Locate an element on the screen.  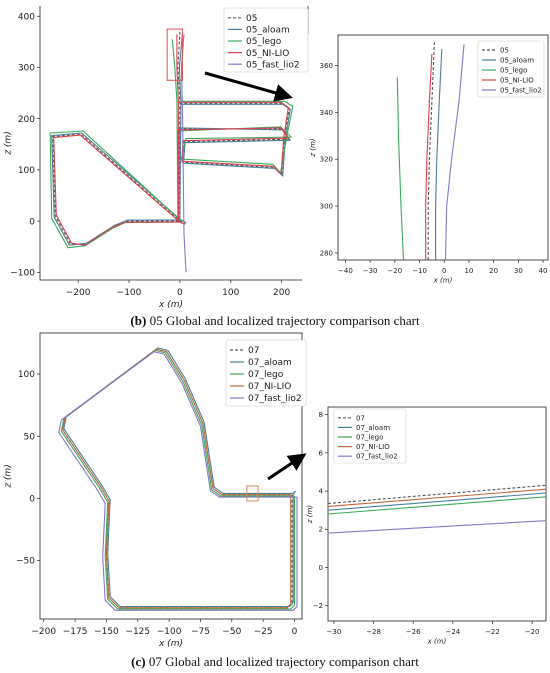
x-tick-label: 20 is located at coordinates (493, 271).